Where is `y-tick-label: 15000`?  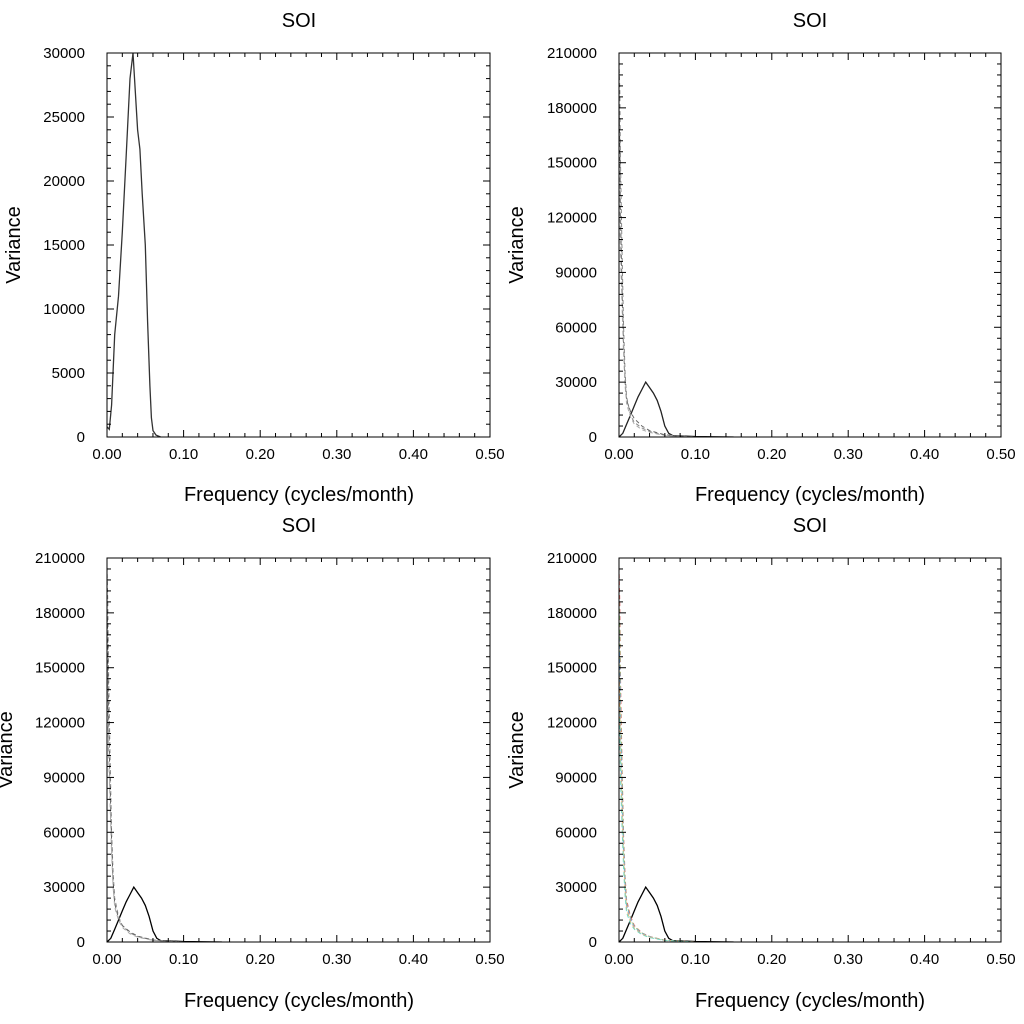
y-tick-label: 15000 is located at coordinates (64, 245).